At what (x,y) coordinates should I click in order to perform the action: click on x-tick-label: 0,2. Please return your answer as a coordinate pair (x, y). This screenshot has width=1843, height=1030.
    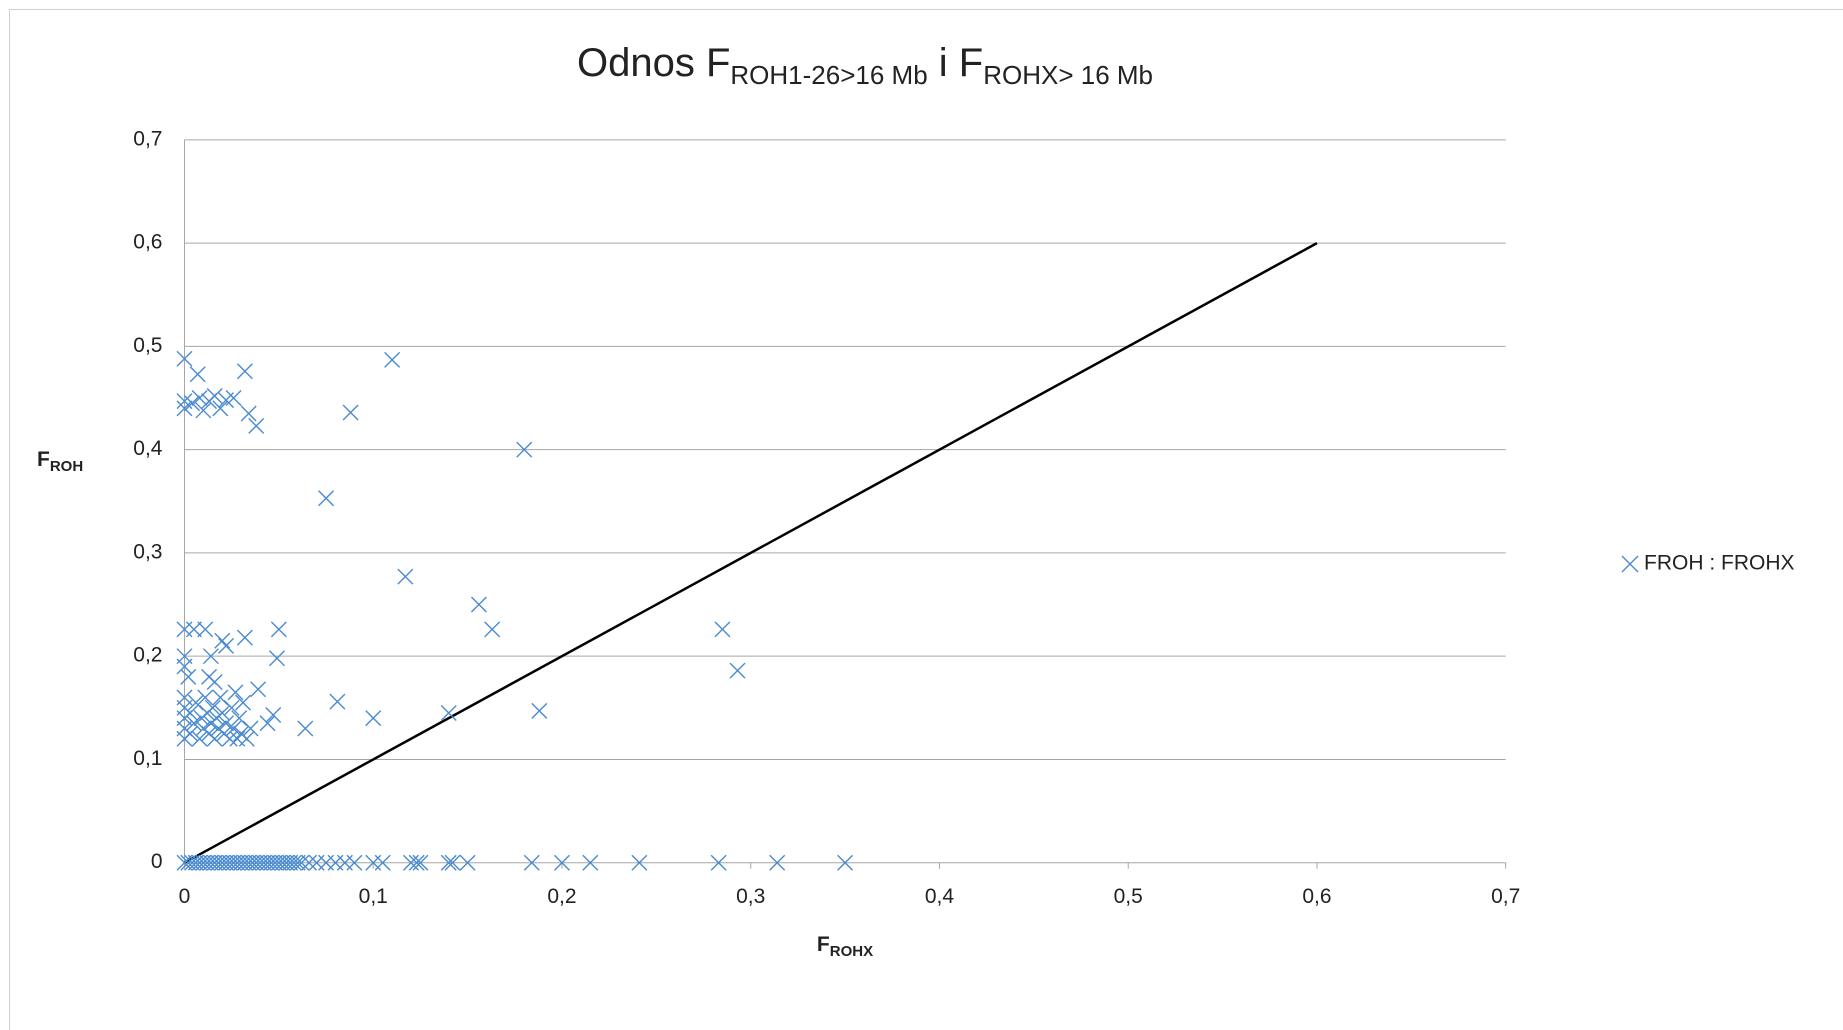
    Looking at the image, I should click on (561, 896).